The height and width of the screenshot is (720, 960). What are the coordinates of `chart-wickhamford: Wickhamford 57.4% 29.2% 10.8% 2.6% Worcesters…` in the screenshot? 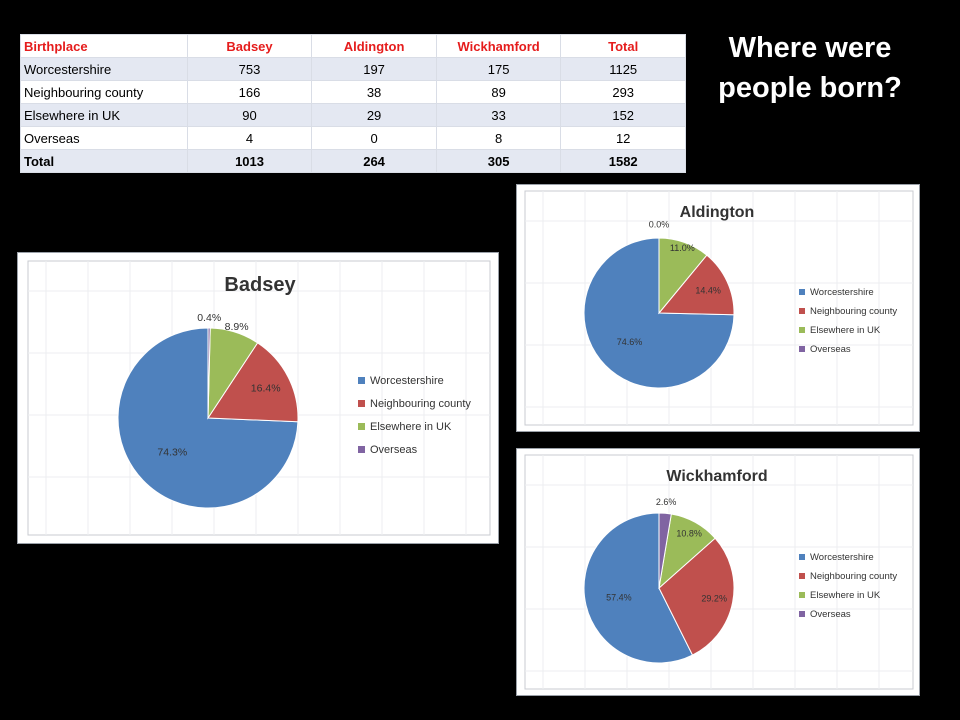 It's located at (718, 572).